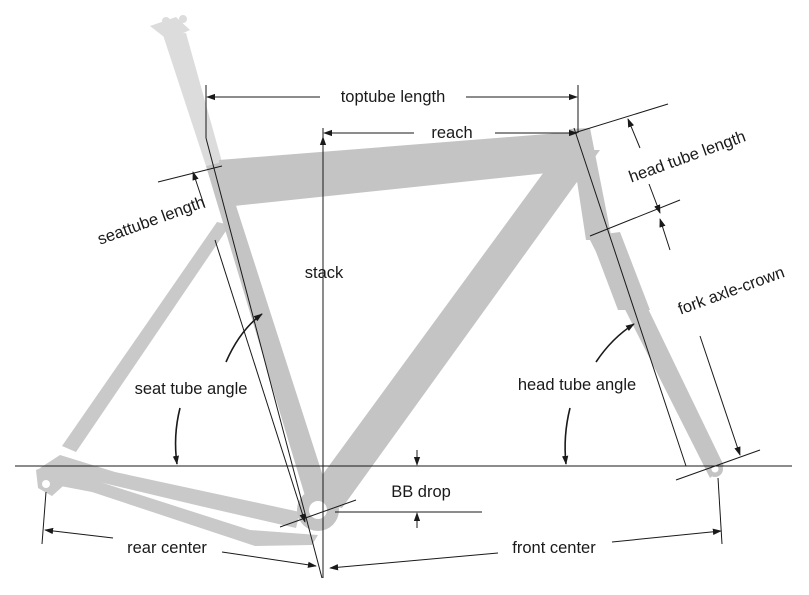 The image size is (809, 595). I want to click on front-center-arrow-left, so click(414, 561).